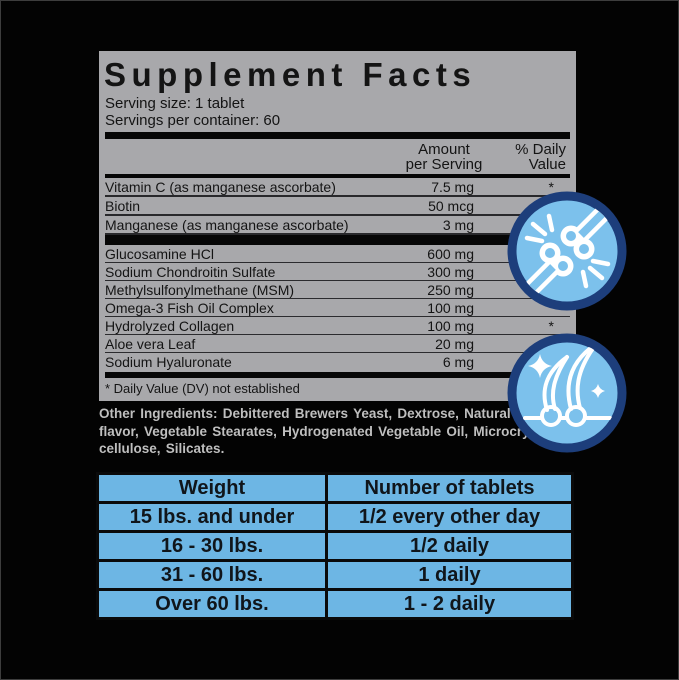  I want to click on weight-cell: 15 lbs. and under, so click(212, 517).